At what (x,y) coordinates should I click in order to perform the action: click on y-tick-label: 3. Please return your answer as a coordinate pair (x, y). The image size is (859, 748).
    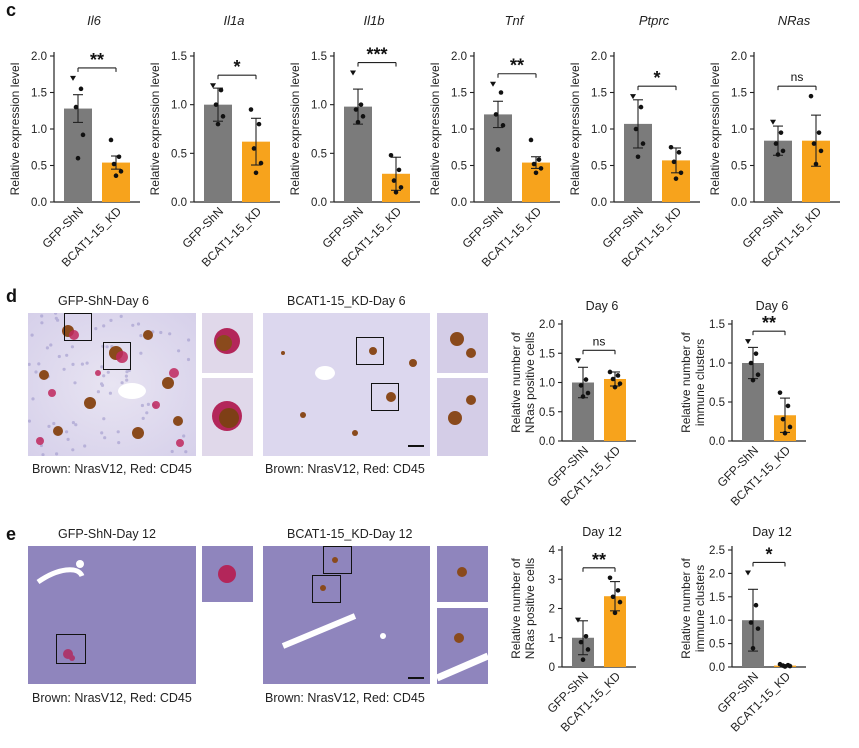
    Looking at the image, I should click on (552, 580).